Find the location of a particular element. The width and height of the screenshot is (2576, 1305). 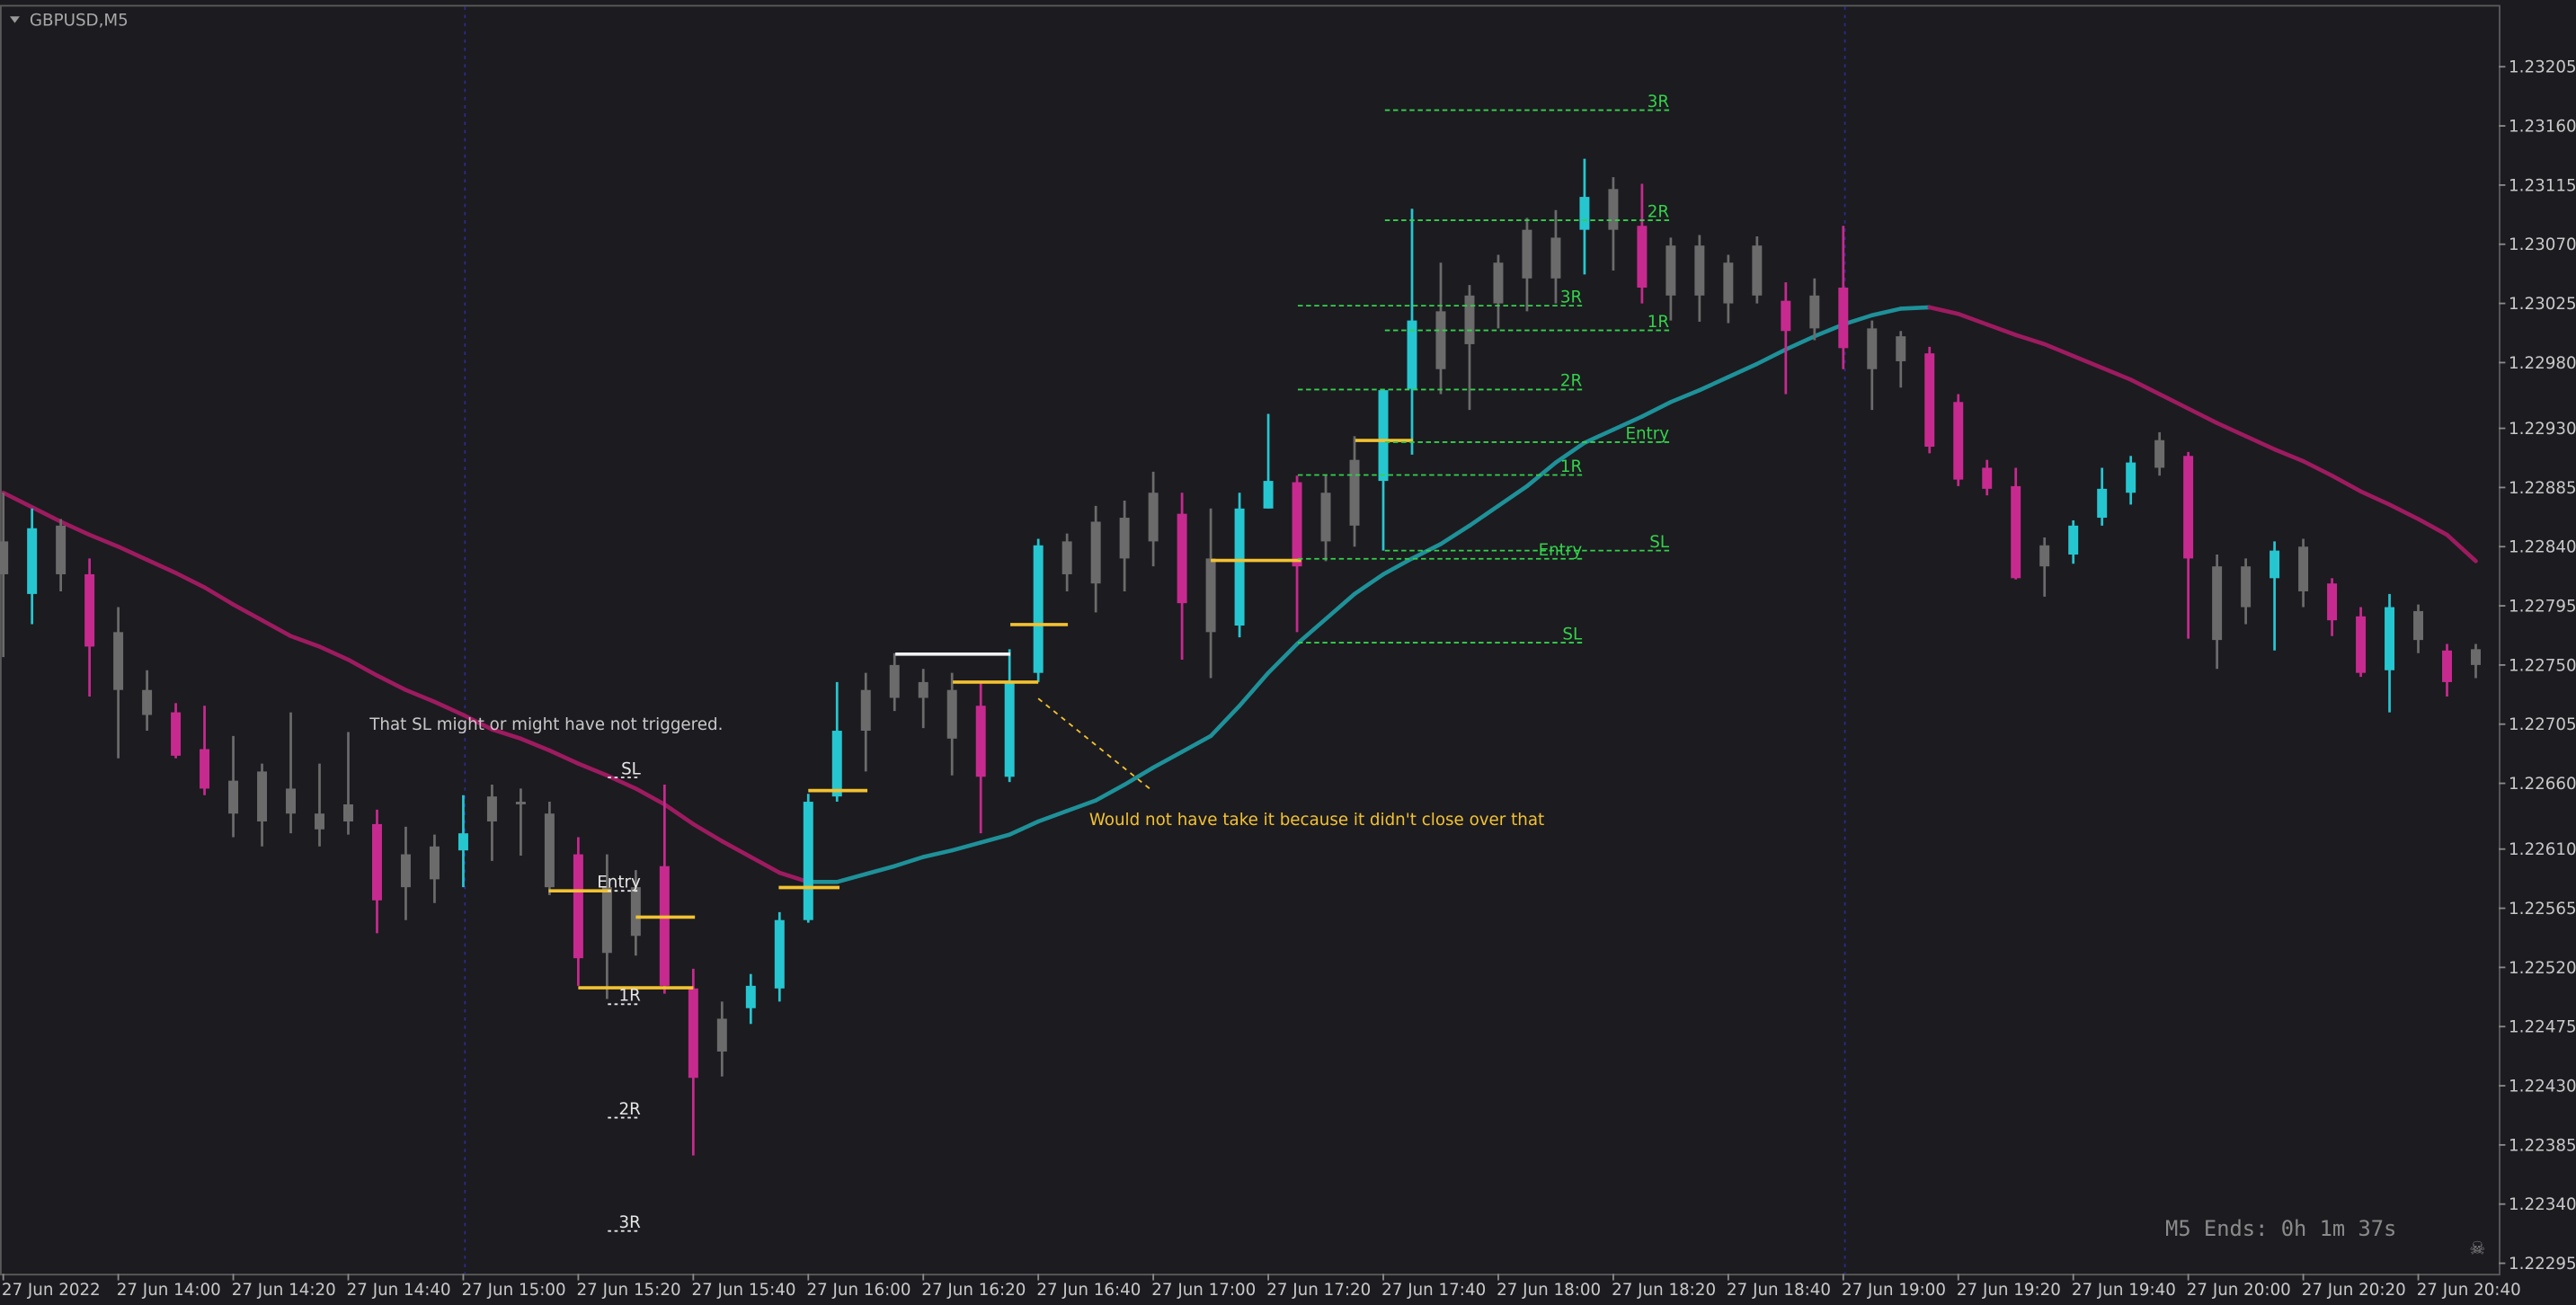

x-tick-label: 27 Jun 15:00 is located at coordinates (514, 1290).